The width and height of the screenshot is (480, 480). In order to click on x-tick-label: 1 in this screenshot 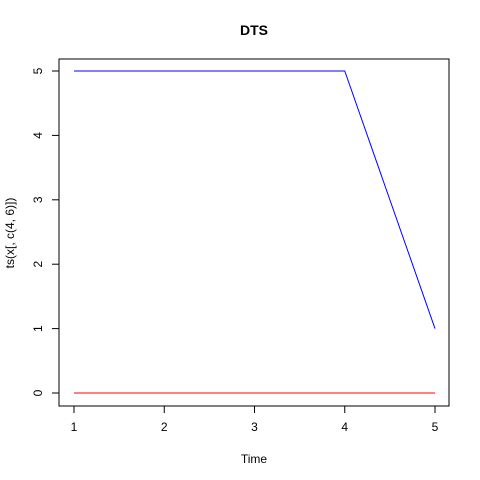, I will do `click(74, 427)`.